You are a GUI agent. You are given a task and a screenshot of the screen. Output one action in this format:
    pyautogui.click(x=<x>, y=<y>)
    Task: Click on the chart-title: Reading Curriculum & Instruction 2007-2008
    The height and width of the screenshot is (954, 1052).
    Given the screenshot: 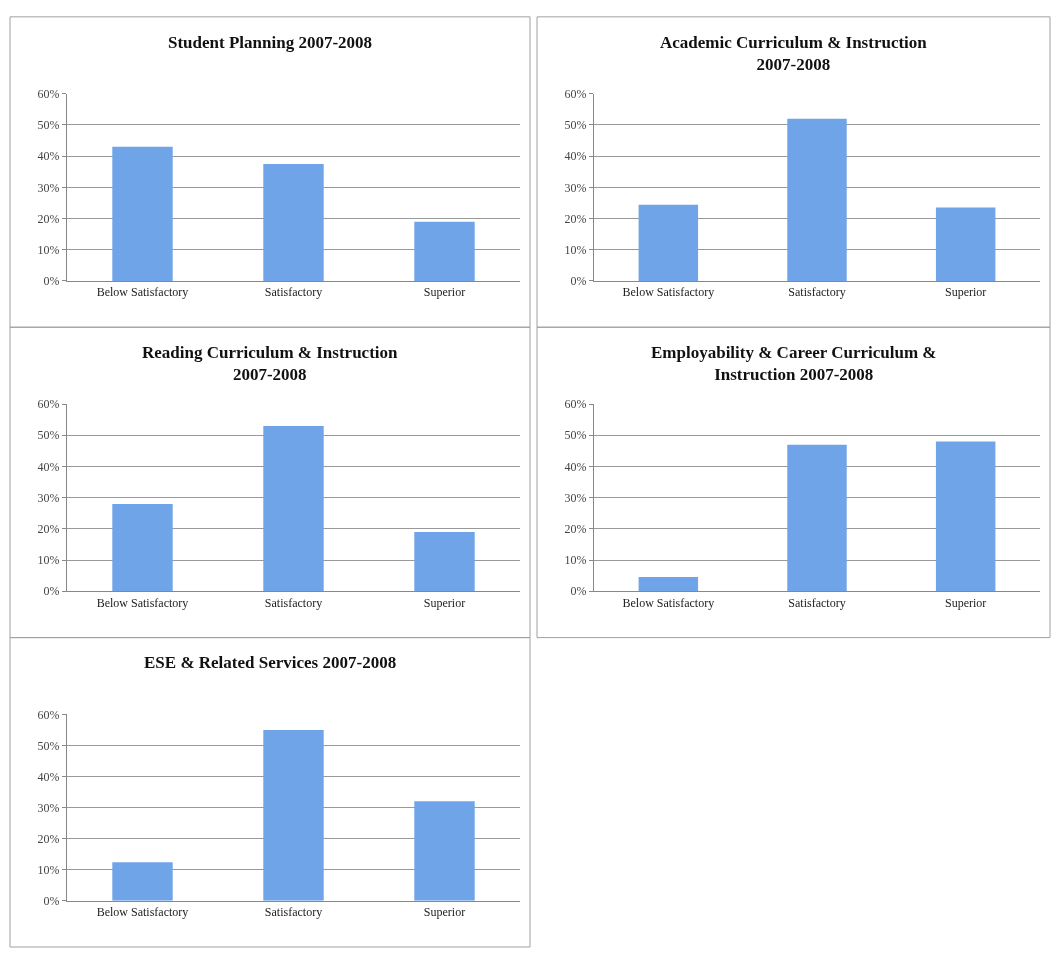 What is the action you would take?
    pyautogui.click(x=270, y=364)
    